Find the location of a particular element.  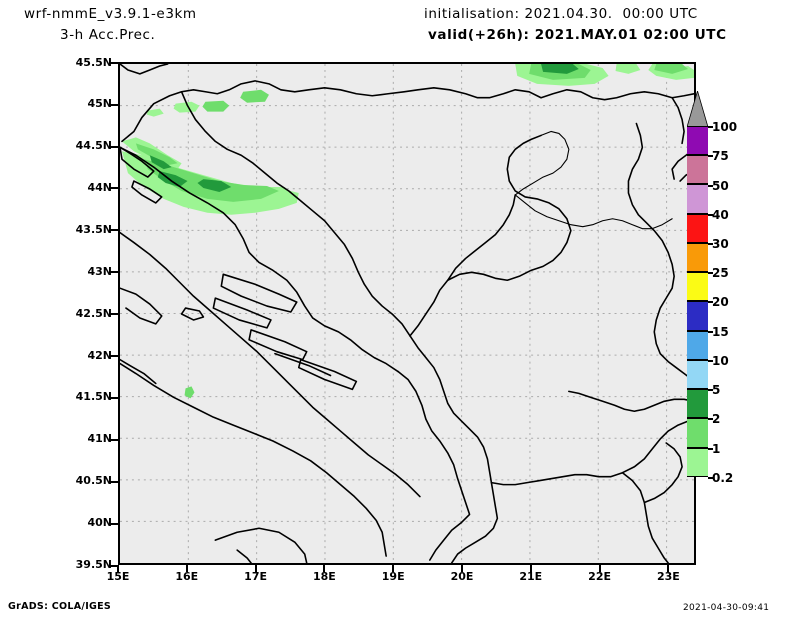

xtick-label: 22E is located at coordinates (599, 576).